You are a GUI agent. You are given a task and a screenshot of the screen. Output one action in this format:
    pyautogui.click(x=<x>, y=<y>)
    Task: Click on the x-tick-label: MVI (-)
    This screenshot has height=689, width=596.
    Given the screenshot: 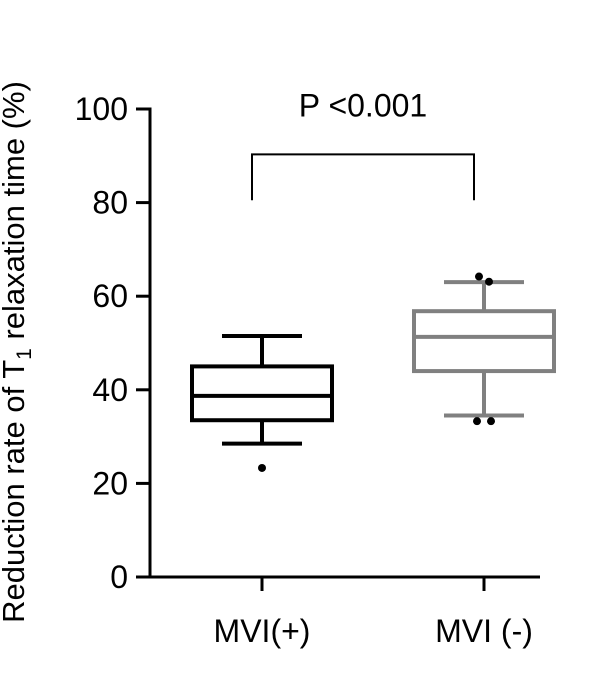 What is the action you would take?
    pyautogui.click(x=484, y=631)
    